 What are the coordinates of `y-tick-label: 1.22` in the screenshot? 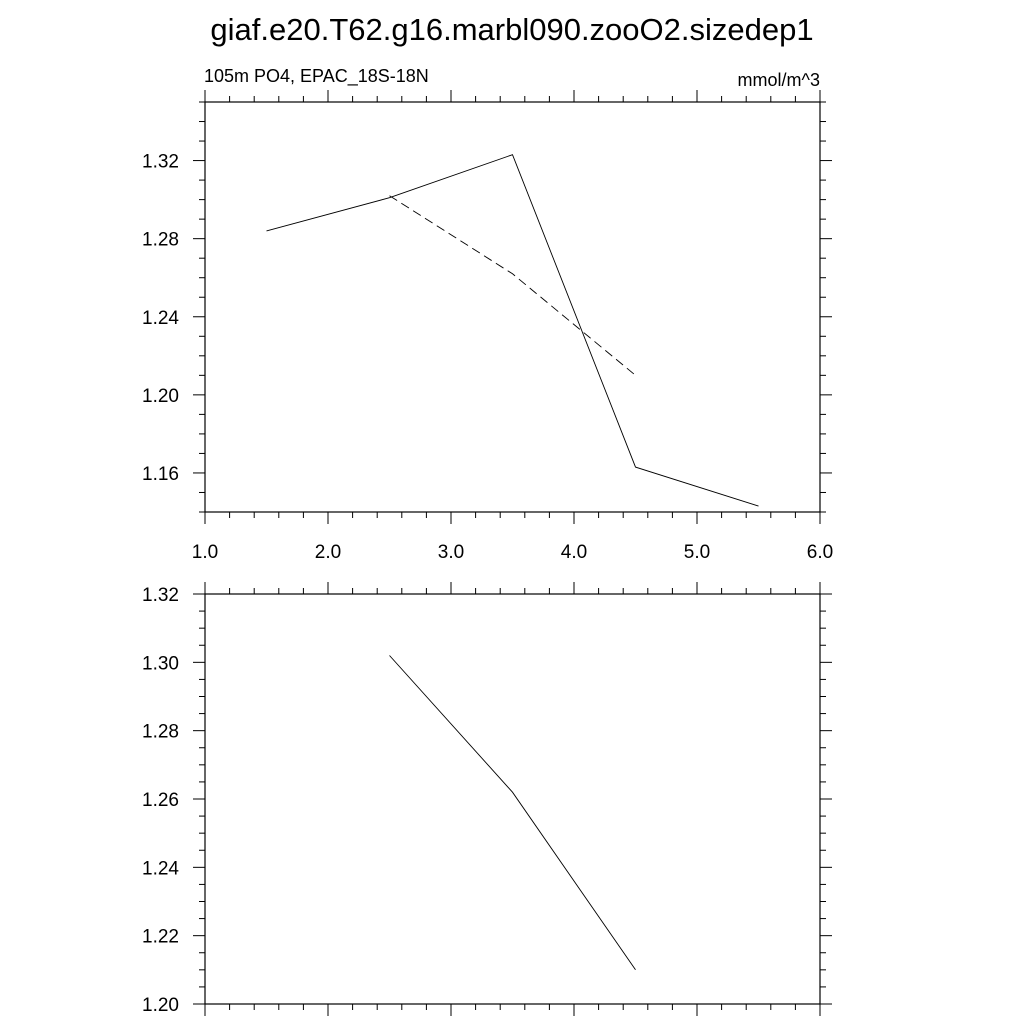 It's located at (160, 937).